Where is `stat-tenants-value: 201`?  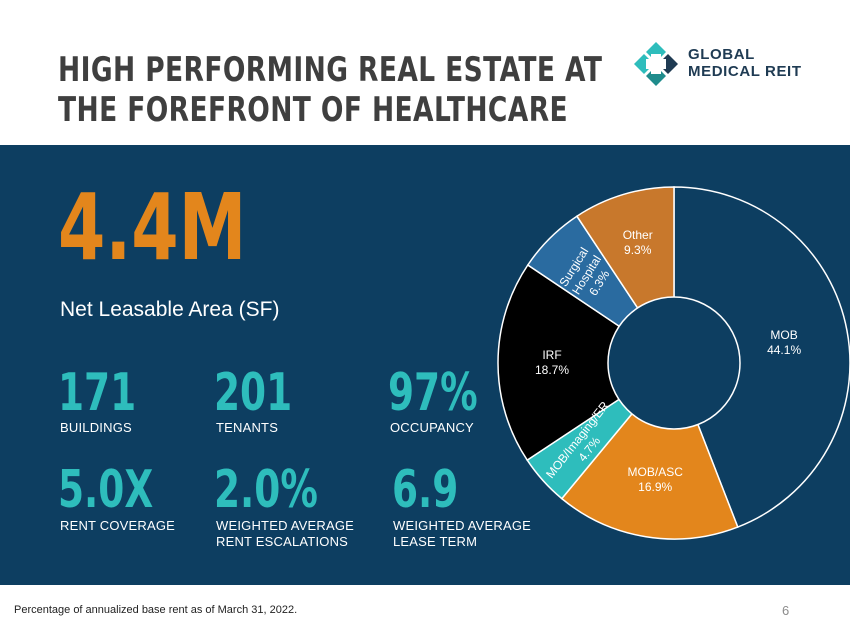
stat-tenants-value: 201 is located at coordinates (253, 393).